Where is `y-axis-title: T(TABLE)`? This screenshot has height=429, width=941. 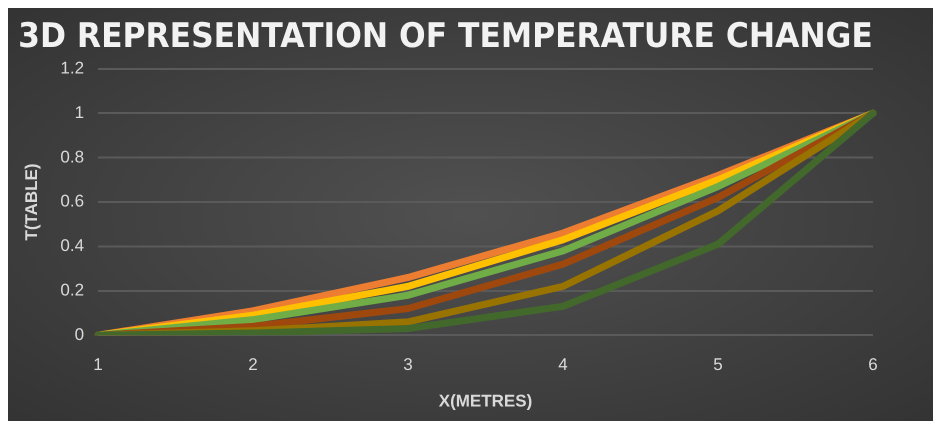
y-axis-title: T(TABLE) is located at coordinates (31, 202).